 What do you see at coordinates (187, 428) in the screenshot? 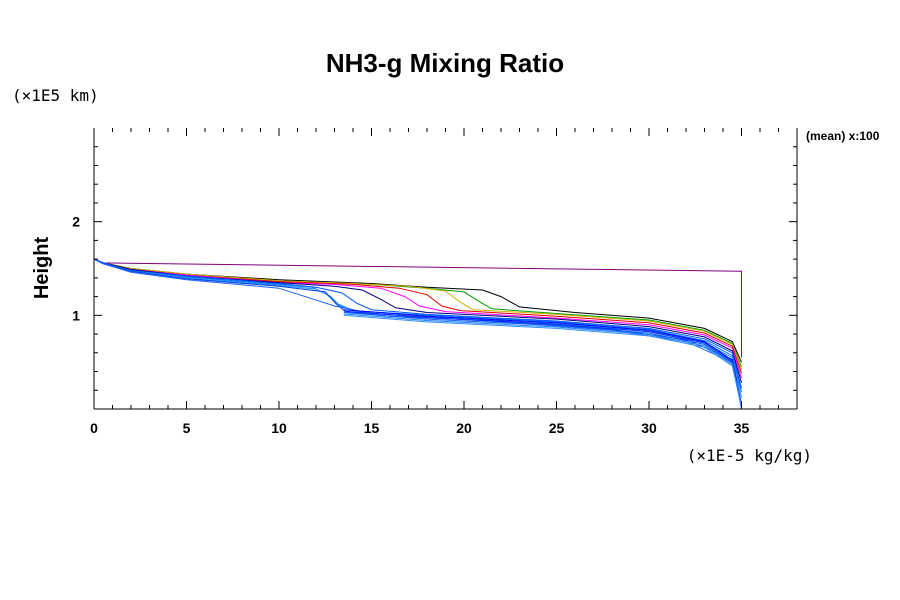
I see `x-tick-label: 5` at bounding box center [187, 428].